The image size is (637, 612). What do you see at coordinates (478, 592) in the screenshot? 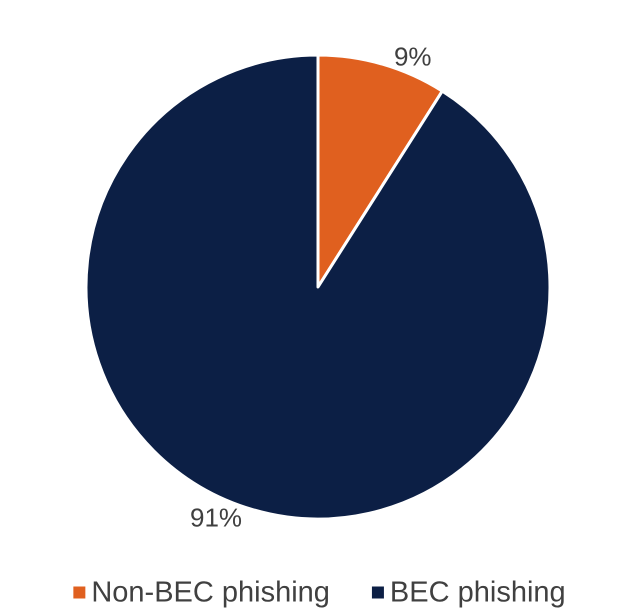
I see `legend-label: BEC phishing` at bounding box center [478, 592].